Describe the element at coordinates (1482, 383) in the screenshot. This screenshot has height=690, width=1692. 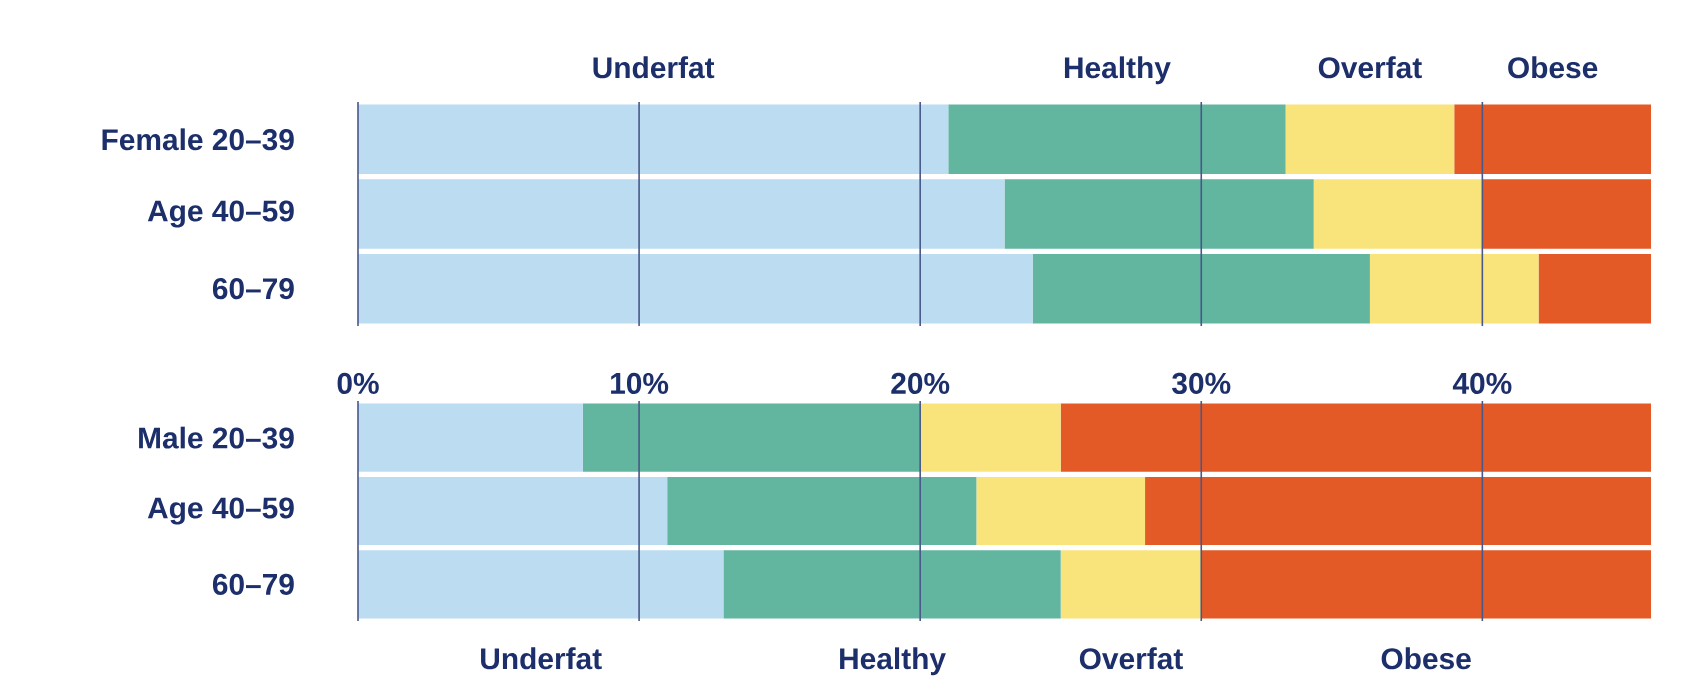
I see `x-tick-label: 40%` at that location.